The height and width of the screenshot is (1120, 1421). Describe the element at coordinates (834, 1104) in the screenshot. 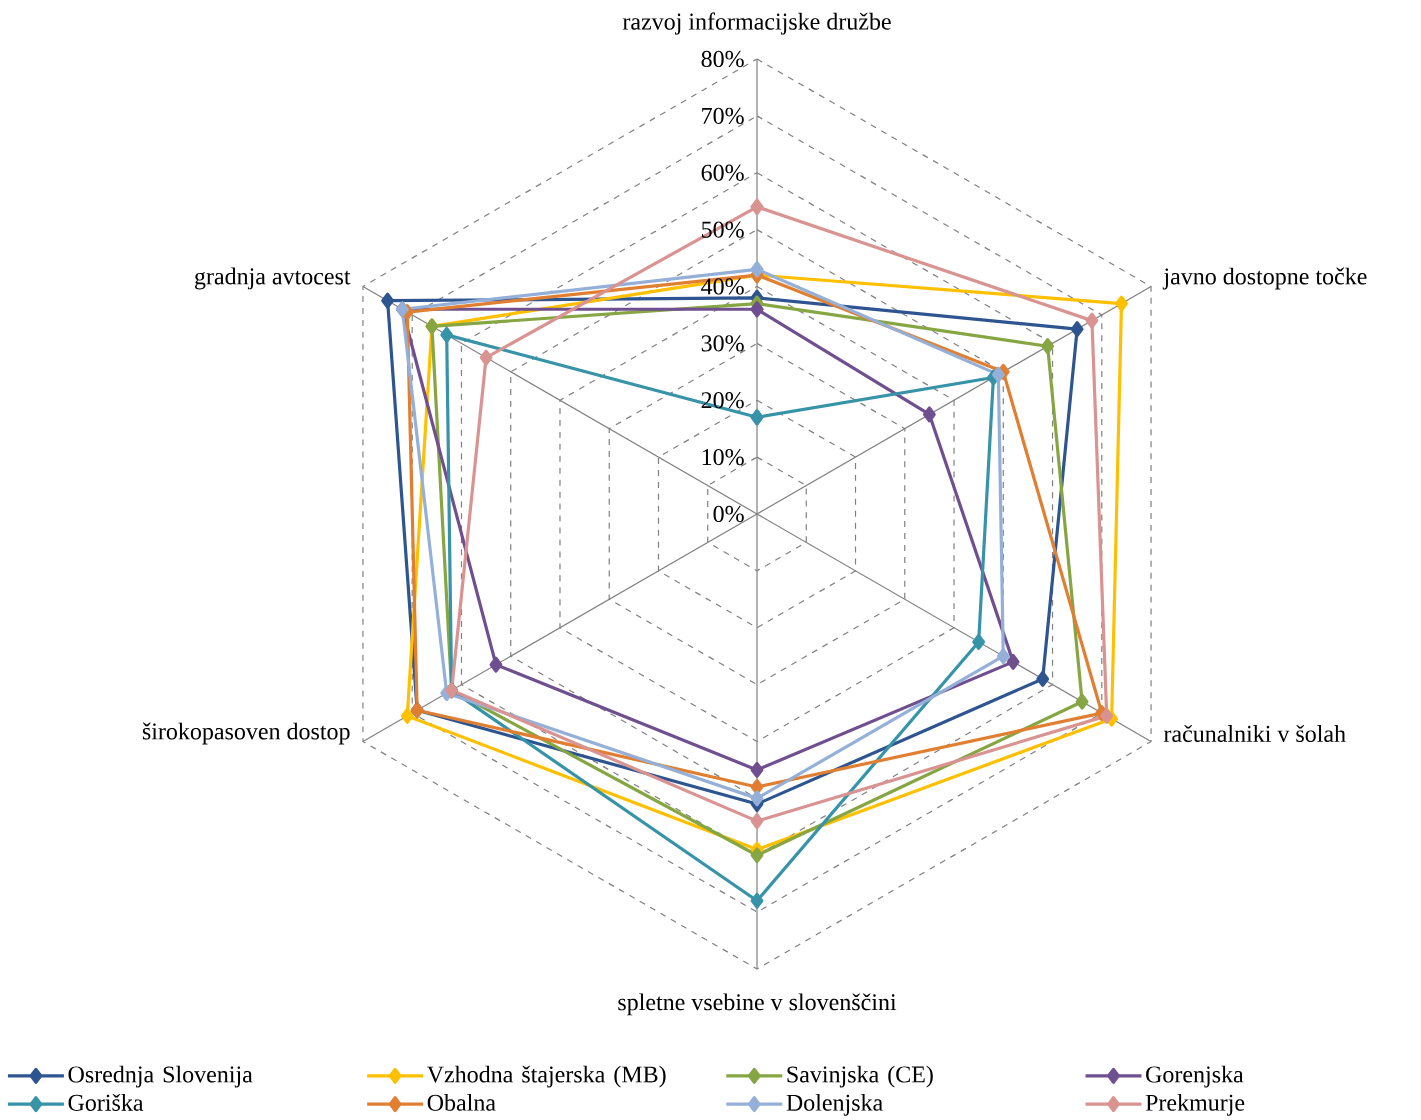

I see `legend-label: Dolenjska` at that location.